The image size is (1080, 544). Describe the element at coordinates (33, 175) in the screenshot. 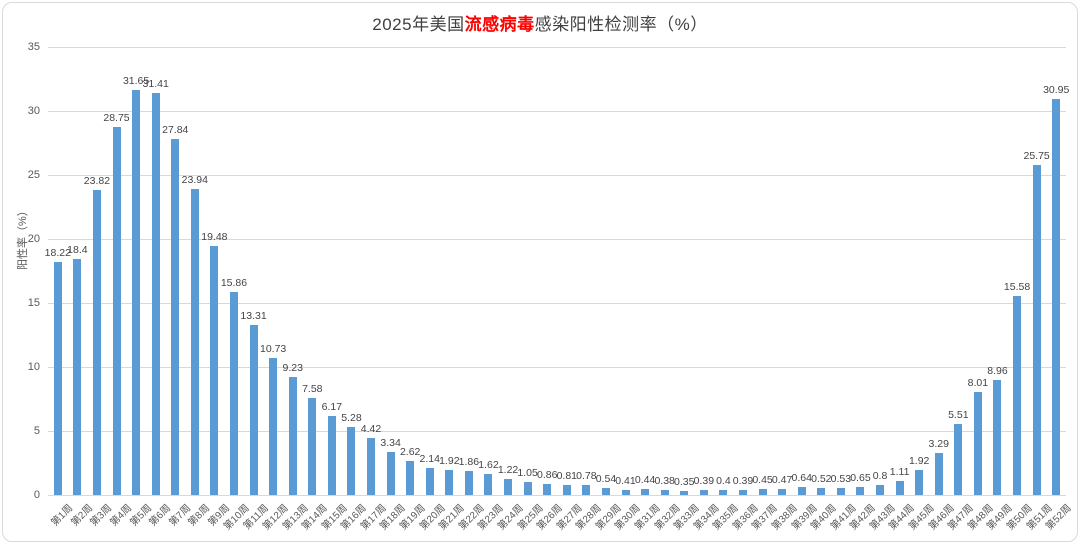

I see `y-tick-label: 25` at that location.